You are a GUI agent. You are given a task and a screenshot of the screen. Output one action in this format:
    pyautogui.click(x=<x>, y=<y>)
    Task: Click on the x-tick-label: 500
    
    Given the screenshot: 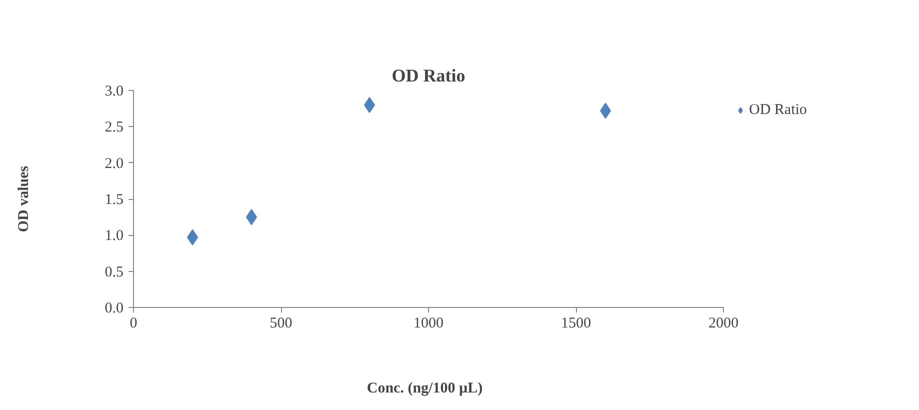 What is the action you would take?
    pyautogui.click(x=281, y=324)
    